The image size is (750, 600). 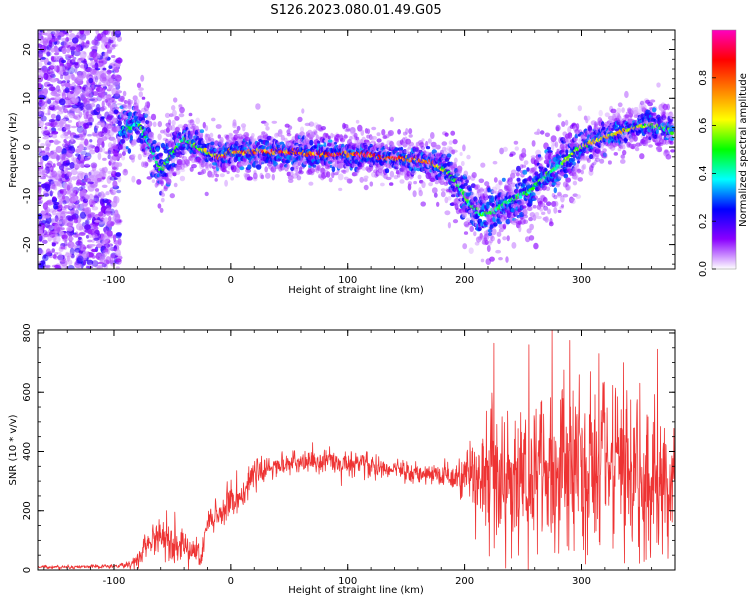 What do you see at coordinates (355, 10) in the screenshot?
I see `figure-title: S126.2023.080.01.49.G05` at bounding box center [355, 10].